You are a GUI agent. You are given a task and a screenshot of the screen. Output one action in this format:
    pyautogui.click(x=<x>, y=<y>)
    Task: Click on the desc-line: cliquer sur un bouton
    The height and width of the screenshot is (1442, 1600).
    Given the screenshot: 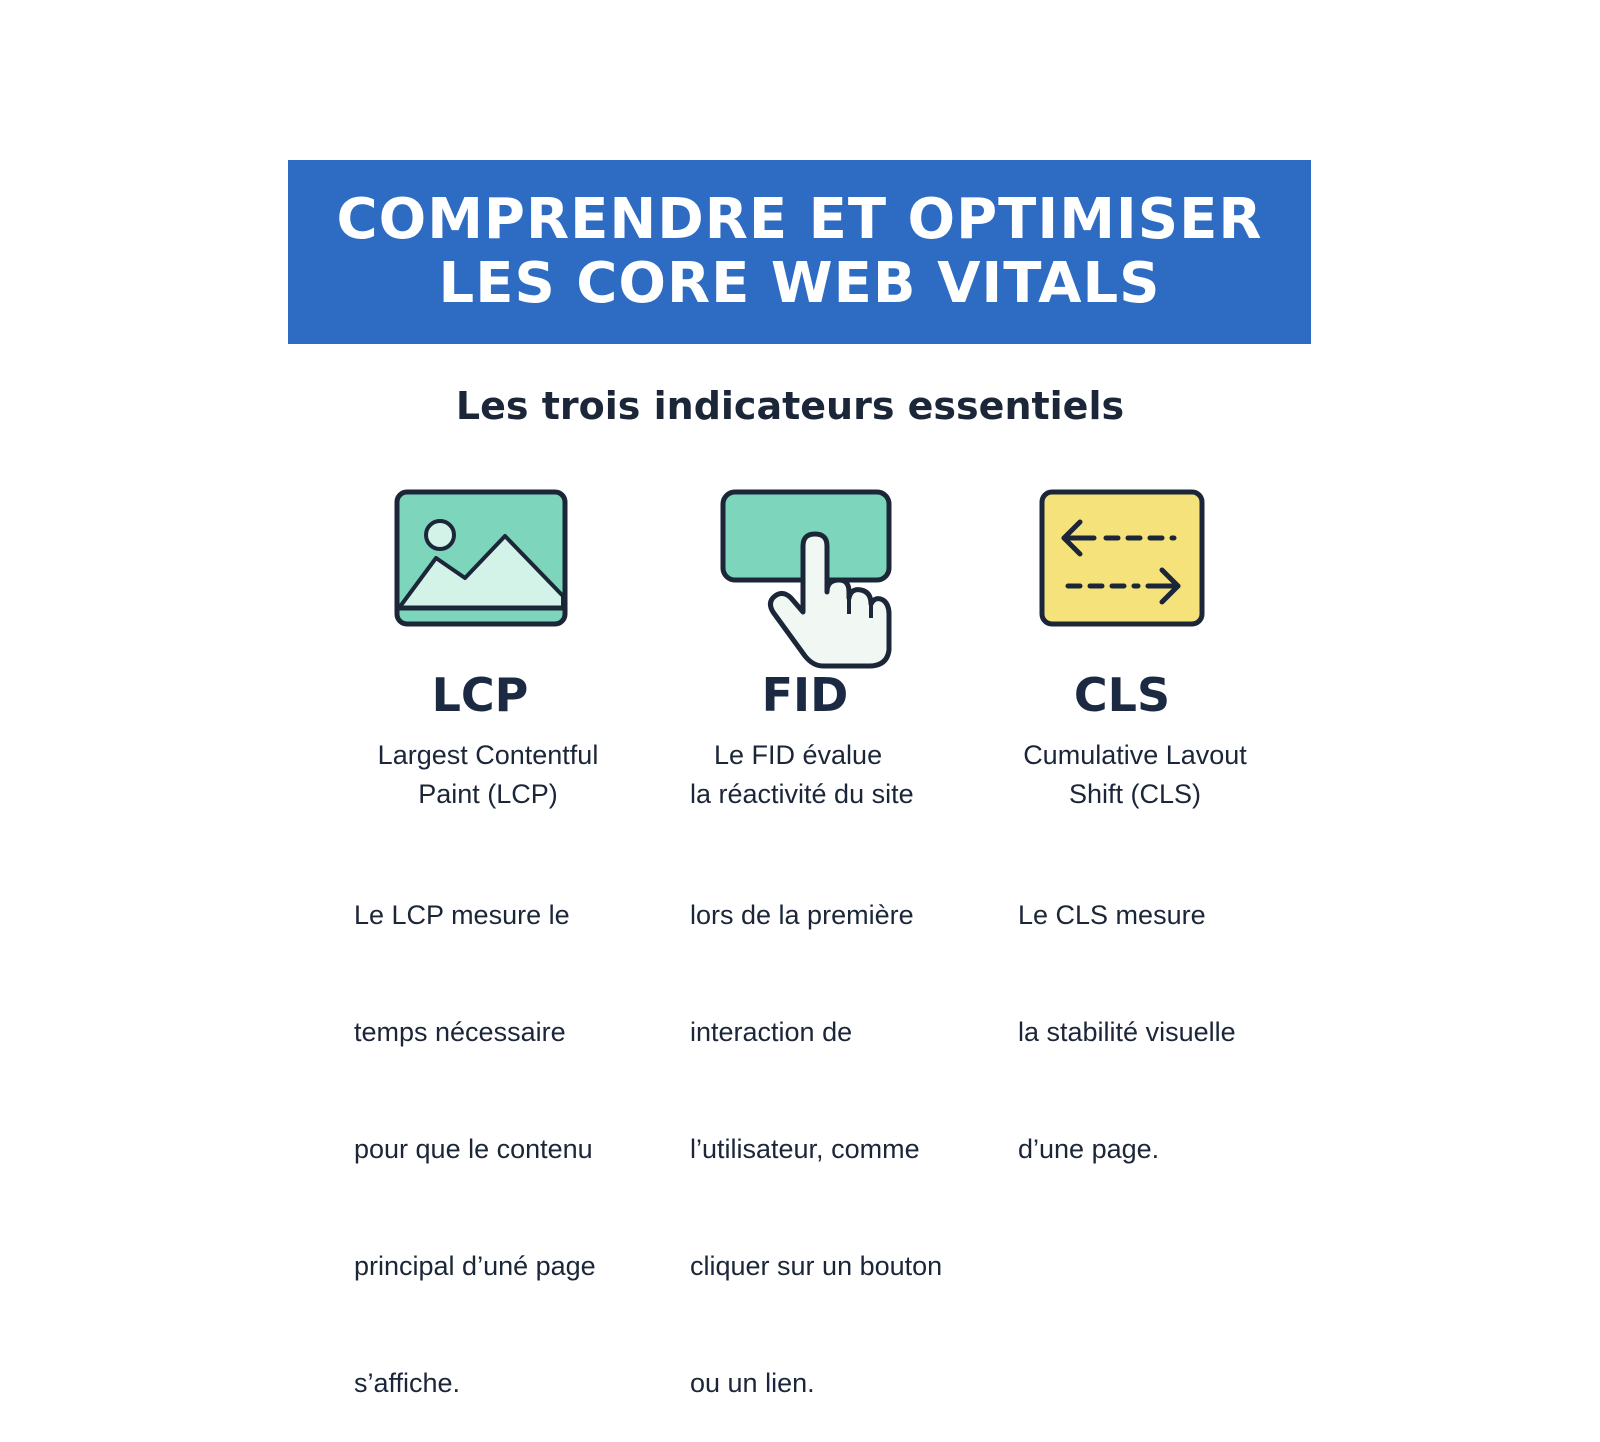 What is the action you would take?
    pyautogui.click(x=816, y=1266)
    